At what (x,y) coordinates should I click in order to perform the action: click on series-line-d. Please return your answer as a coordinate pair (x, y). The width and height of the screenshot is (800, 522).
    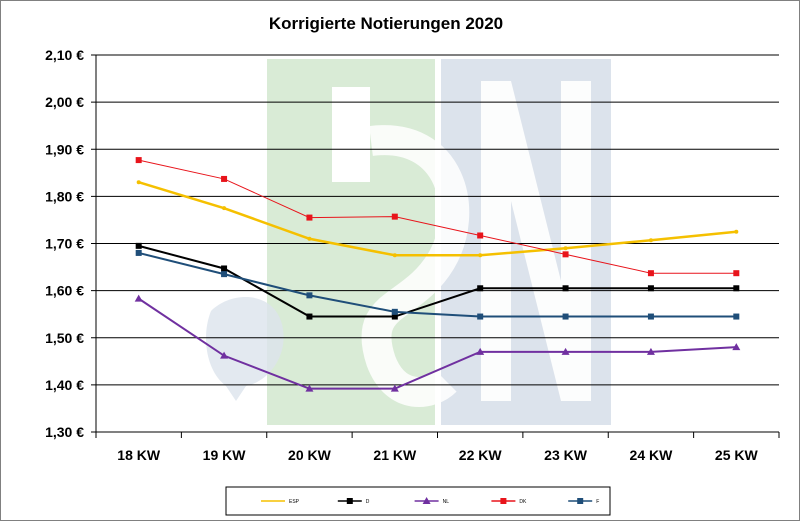
    Looking at the image, I should click on (437, 281).